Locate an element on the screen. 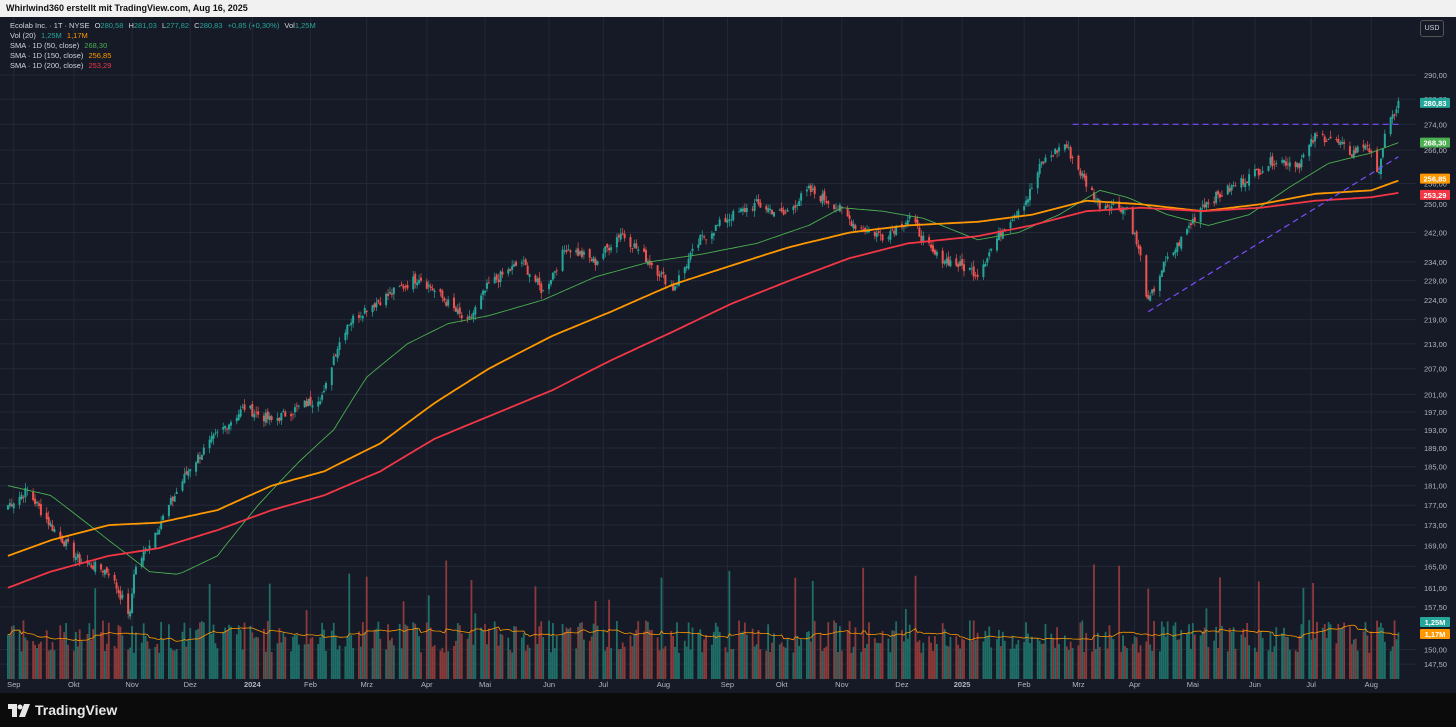 The width and height of the screenshot is (1456, 727). tradingview-logo: TradingView is located at coordinates (62, 710).